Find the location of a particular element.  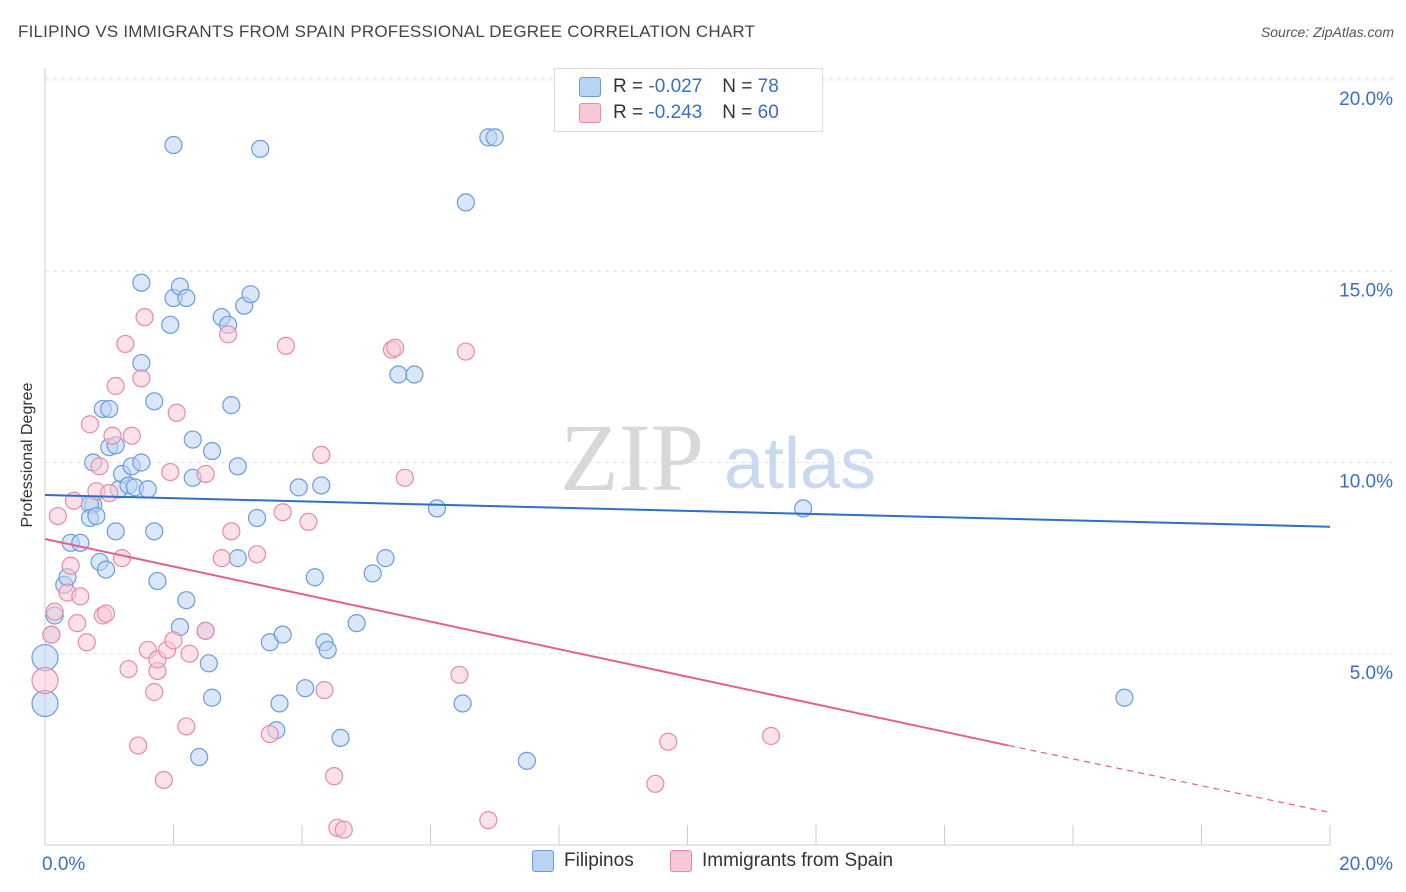

y-tick-label: 10.0% is located at coordinates (1366, 482).